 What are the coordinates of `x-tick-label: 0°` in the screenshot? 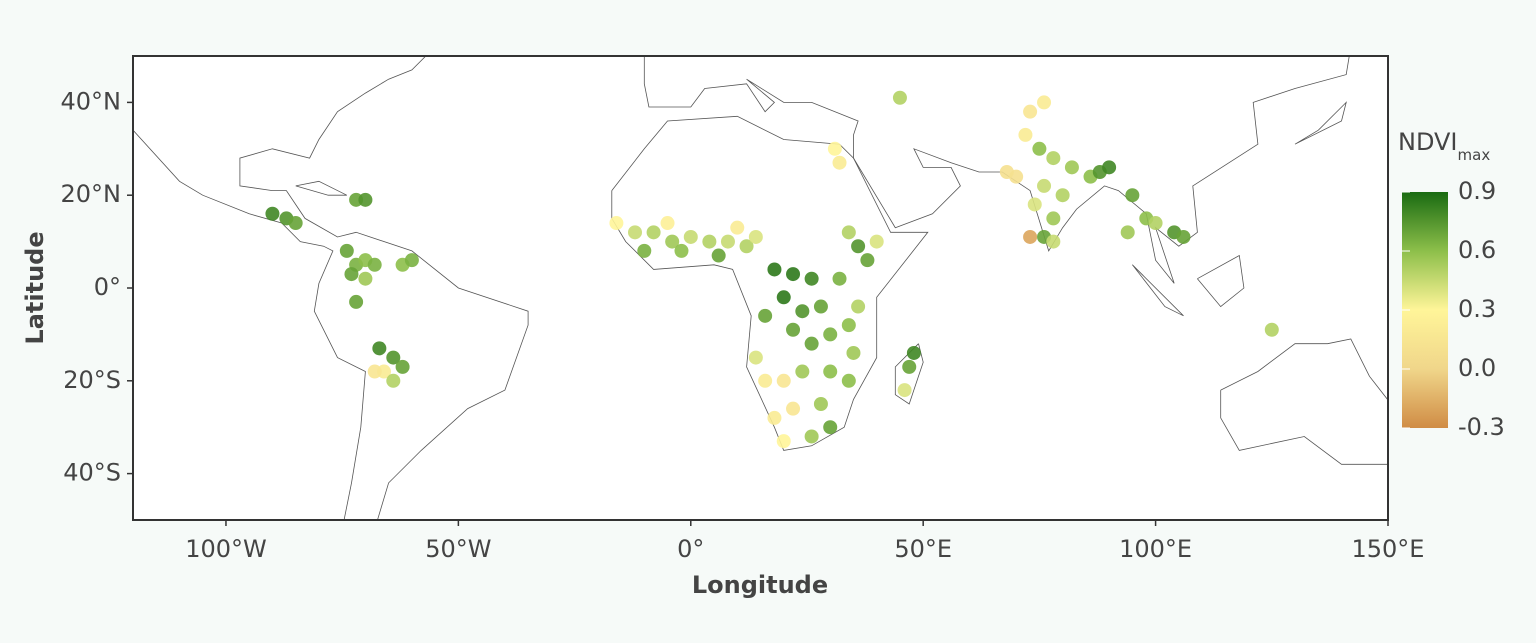 It's located at (690, 549).